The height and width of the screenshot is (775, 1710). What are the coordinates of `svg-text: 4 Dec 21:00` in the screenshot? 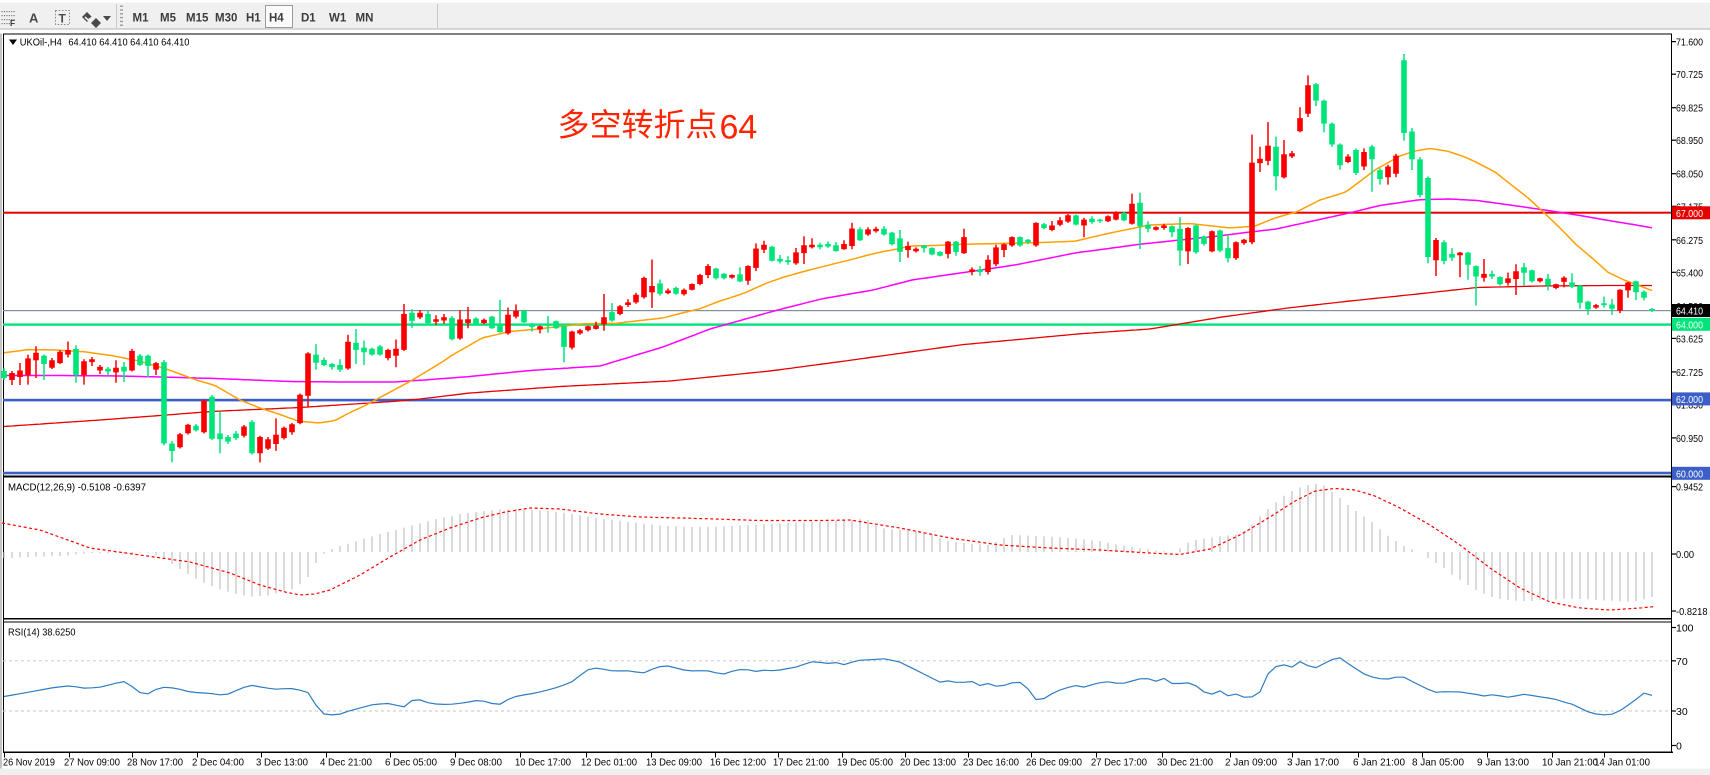 It's located at (346, 763).